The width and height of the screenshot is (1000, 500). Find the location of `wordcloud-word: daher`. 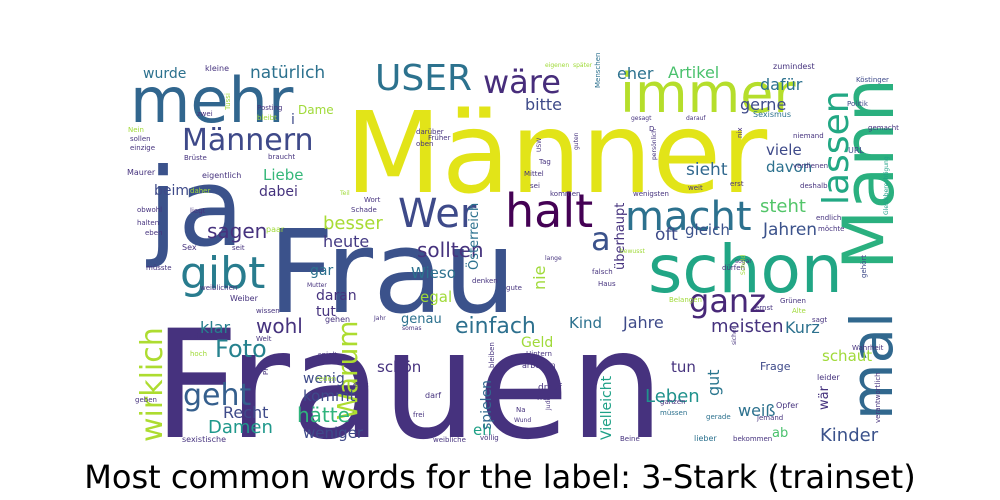

wordcloud-word: daher is located at coordinates (200, 191).